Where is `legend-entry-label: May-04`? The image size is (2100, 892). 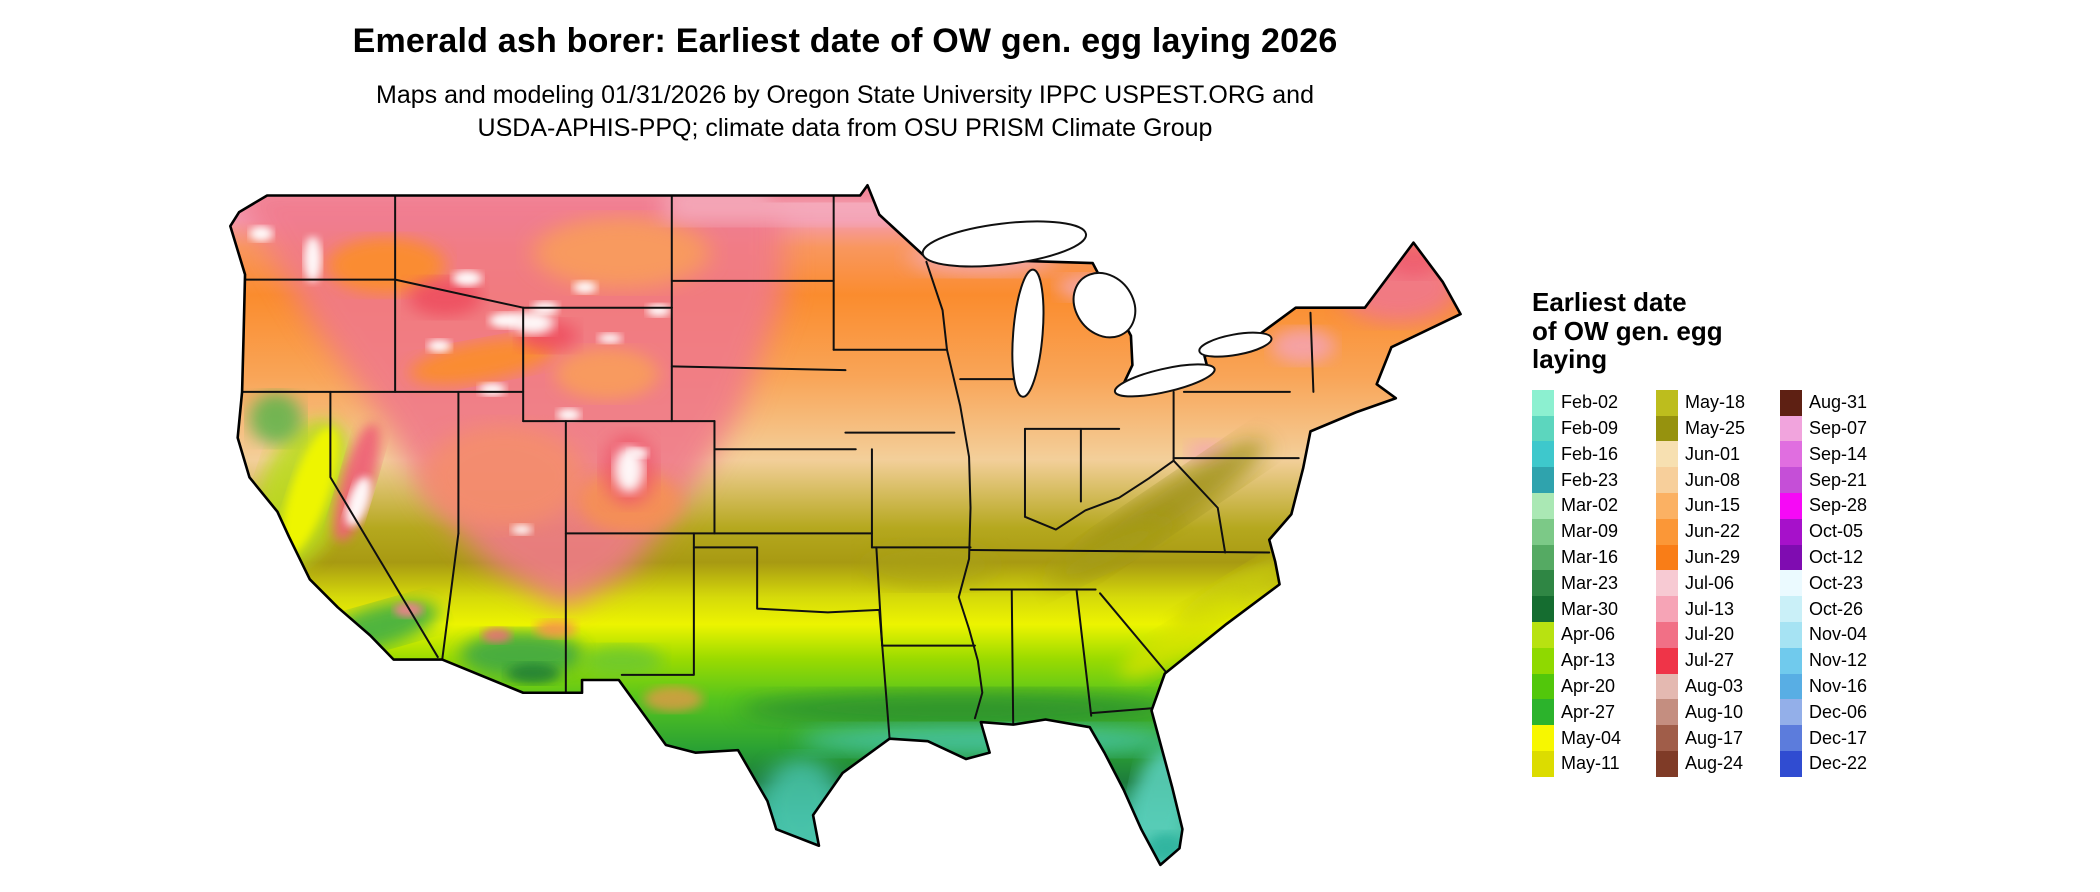
legend-entry-label: May-04 is located at coordinates (1591, 737).